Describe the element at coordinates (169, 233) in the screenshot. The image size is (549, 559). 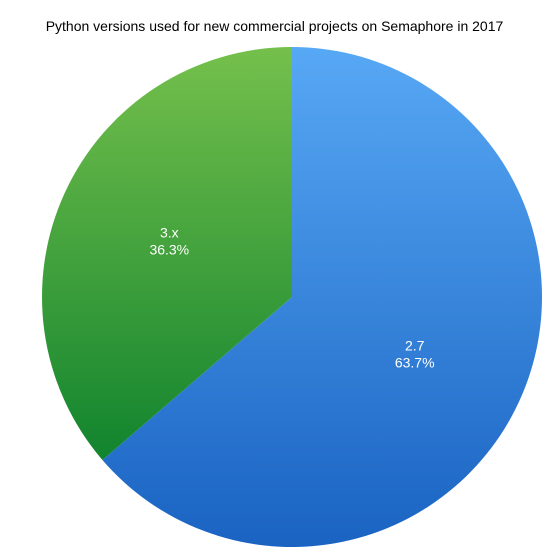
I see `slice-category-label: 3.x` at that location.